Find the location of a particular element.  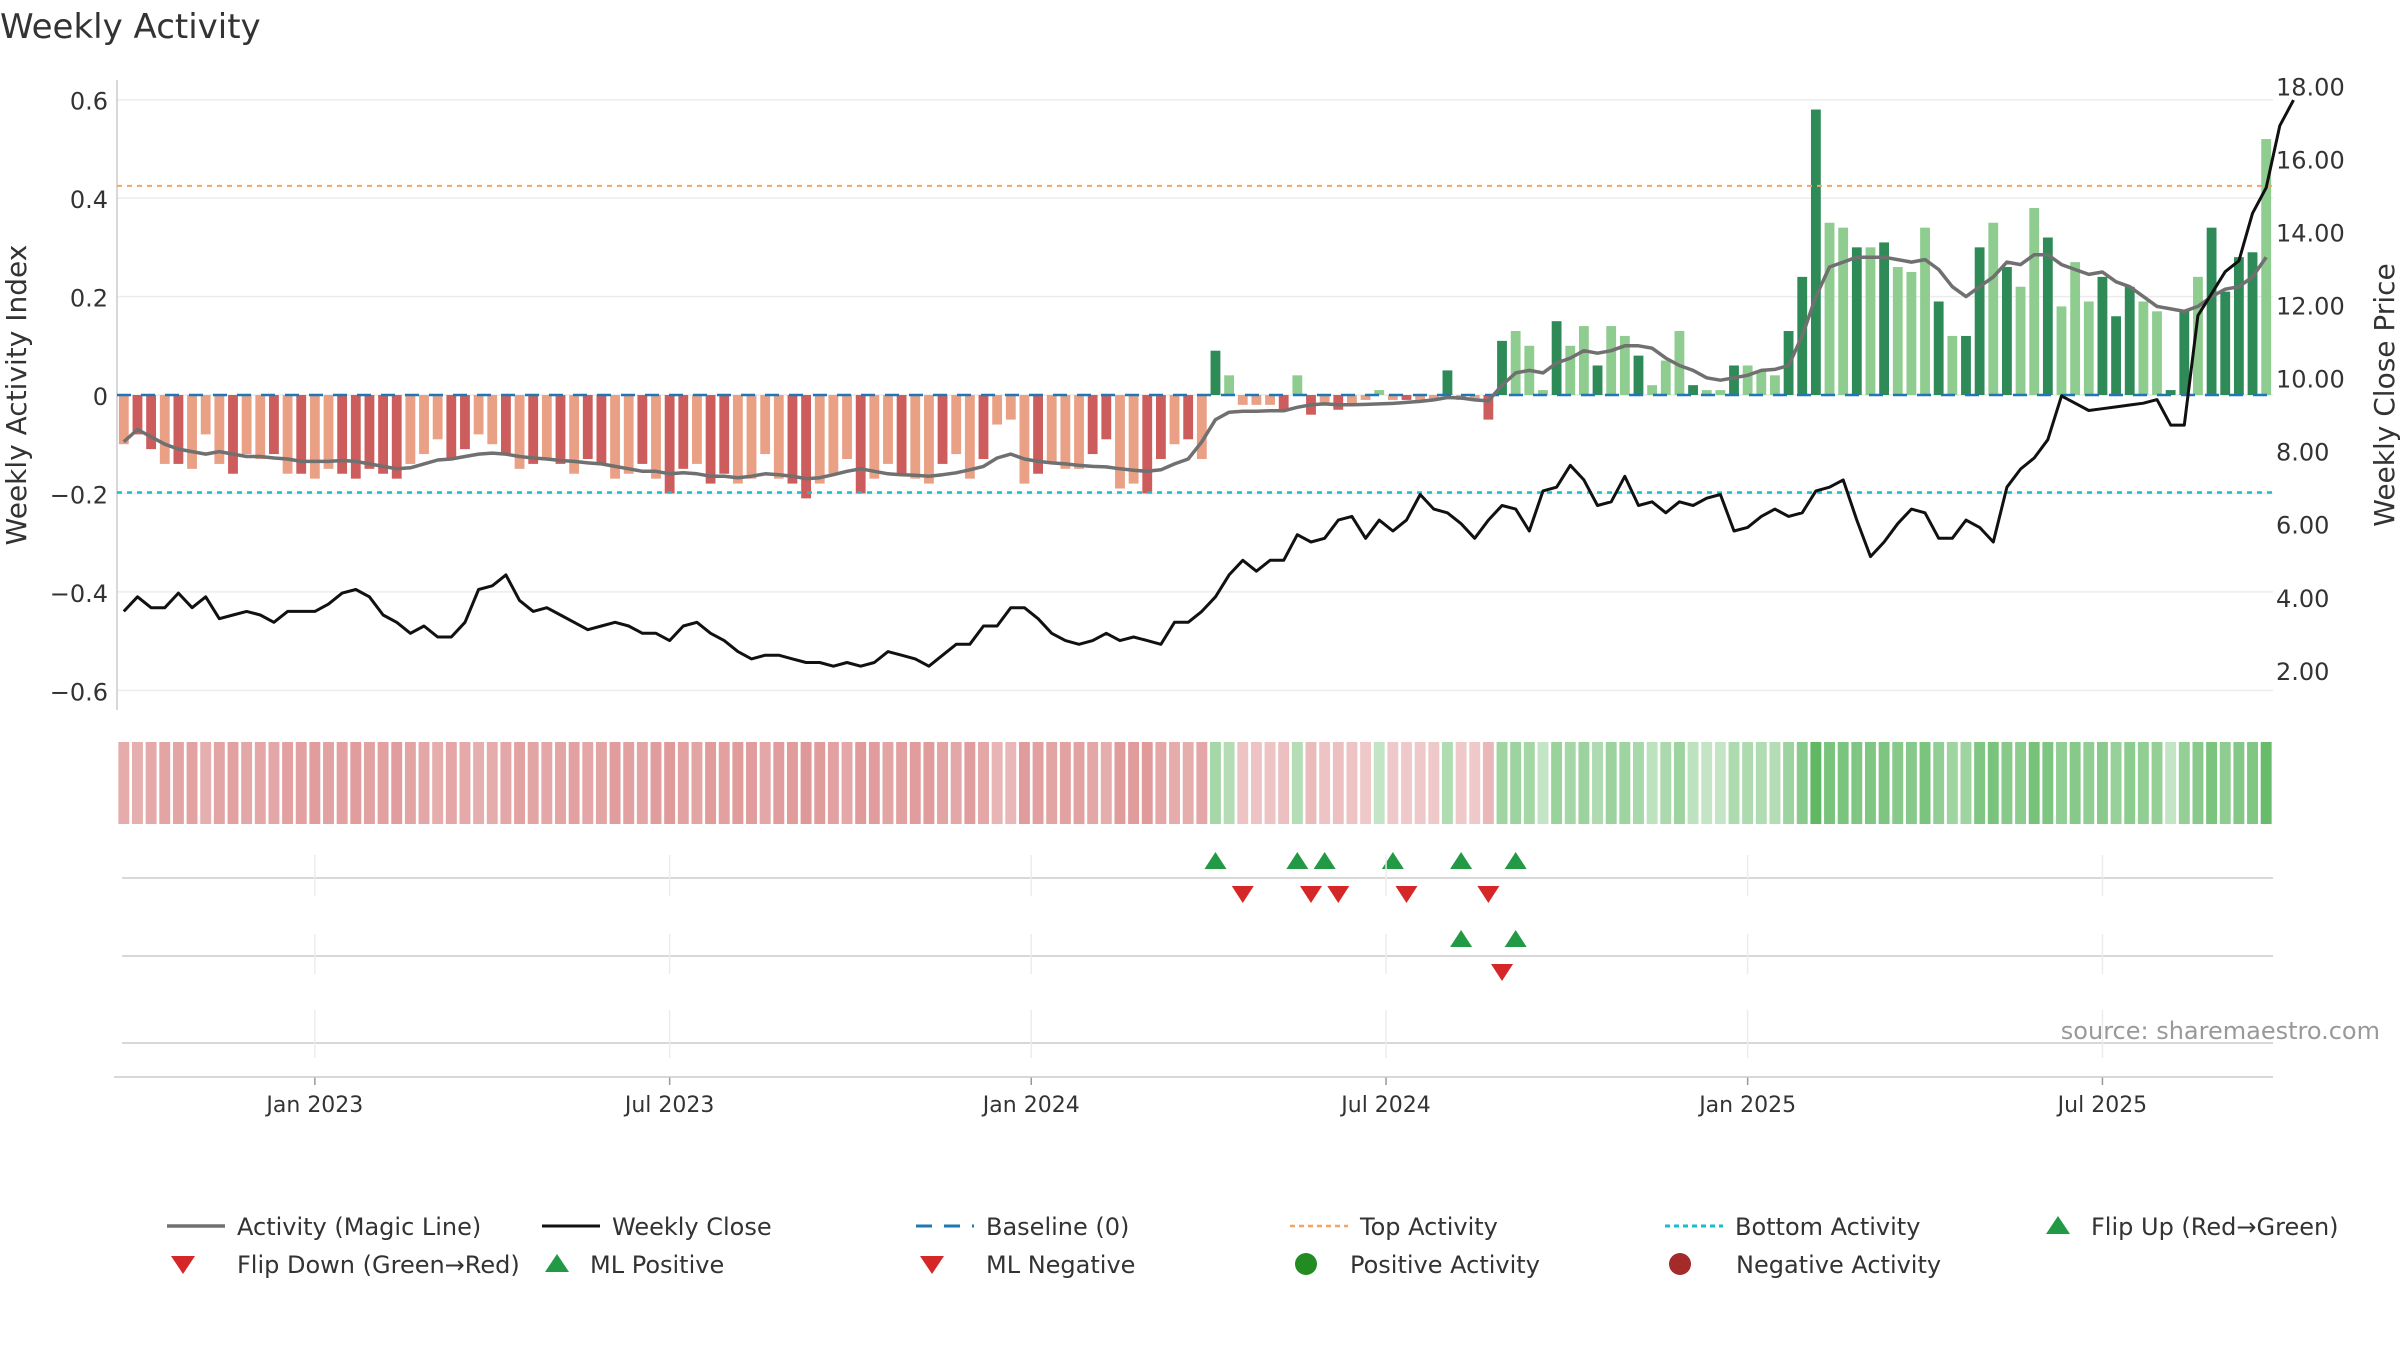

y2-tick-label: 2.00 is located at coordinates (2302, 672).